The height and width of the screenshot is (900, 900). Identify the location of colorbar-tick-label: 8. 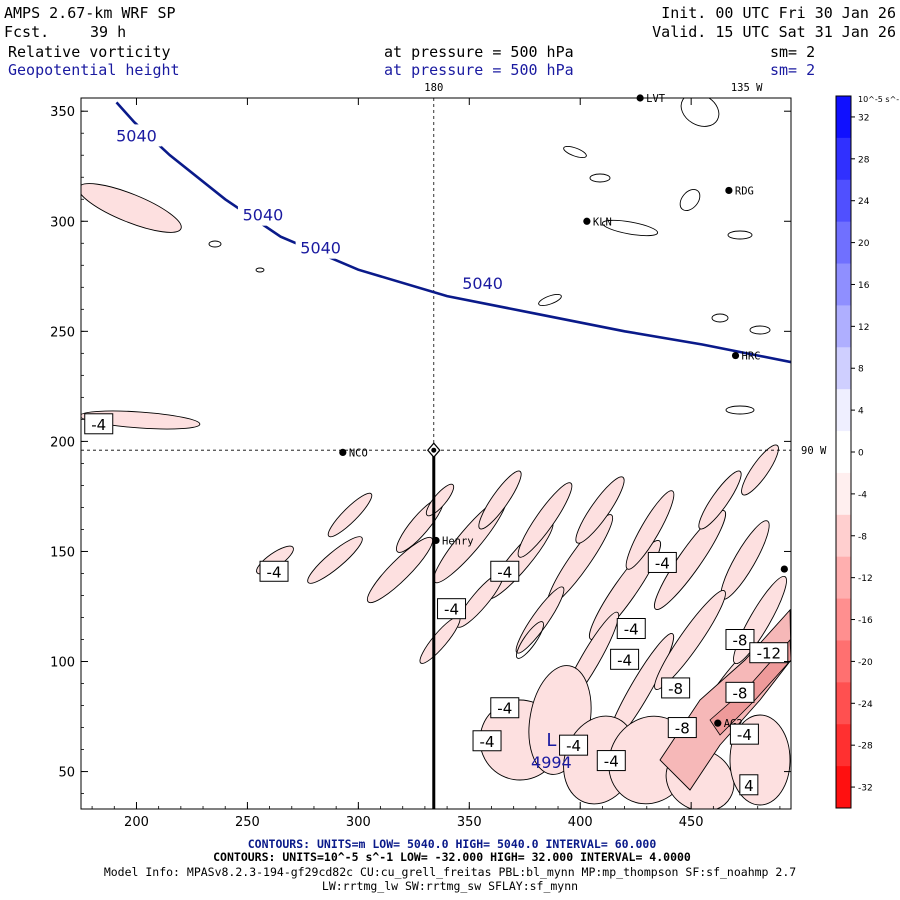
(861, 370).